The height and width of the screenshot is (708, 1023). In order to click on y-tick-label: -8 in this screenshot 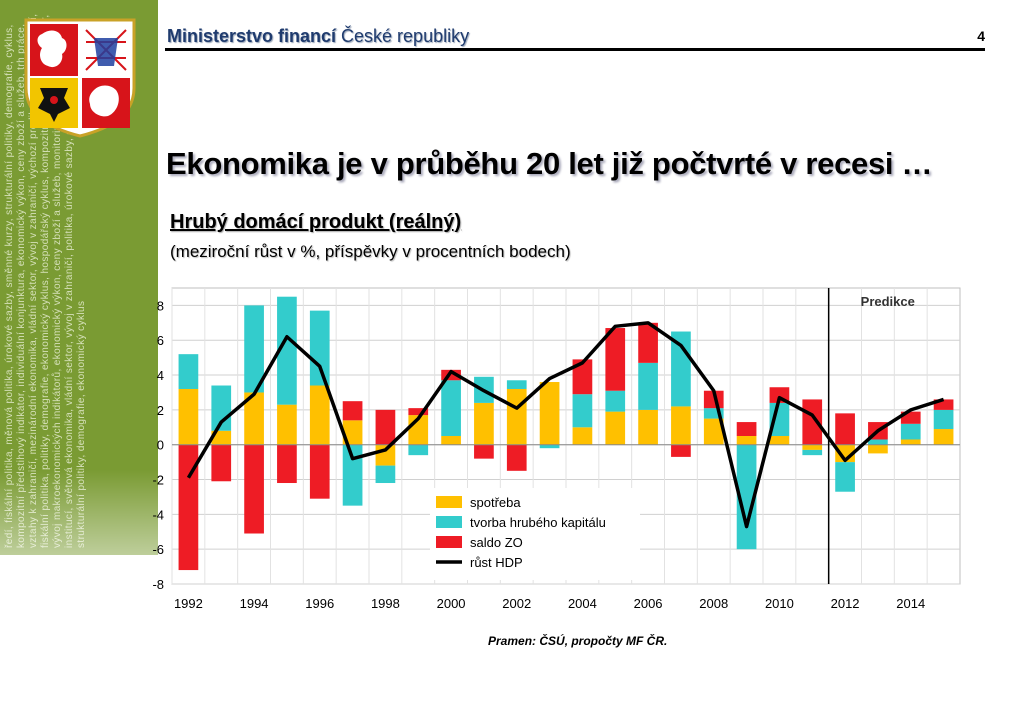, I will do `click(158, 584)`.